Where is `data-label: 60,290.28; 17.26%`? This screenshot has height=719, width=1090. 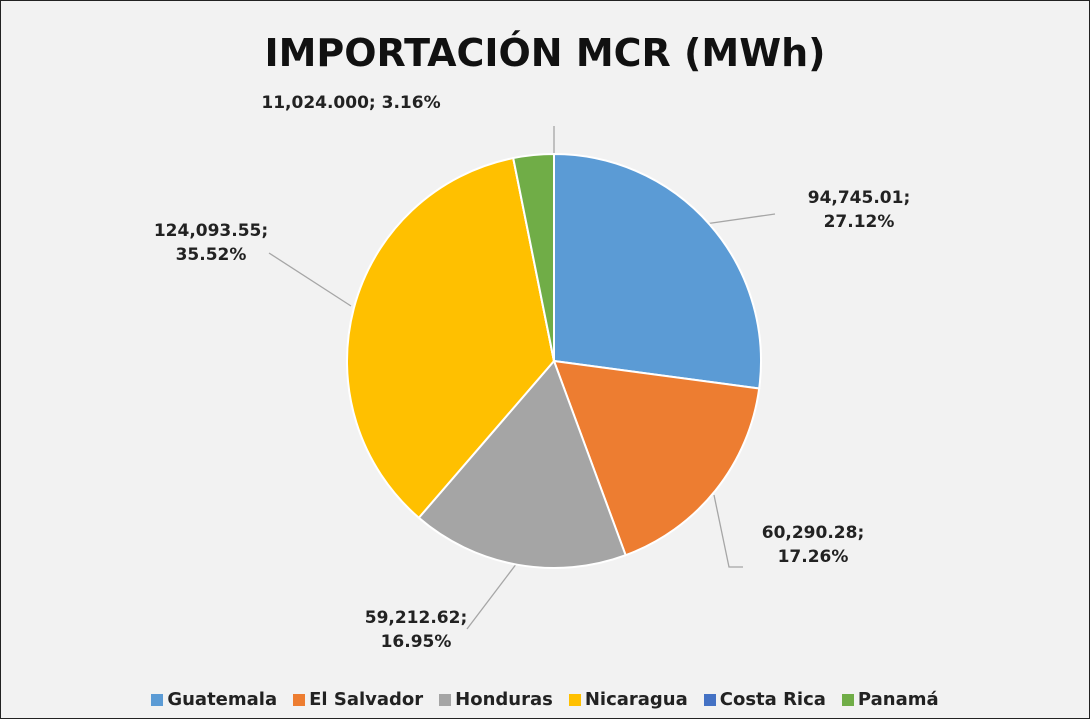 data-label: 60,290.28; 17.26% is located at coordinates (813, 545).